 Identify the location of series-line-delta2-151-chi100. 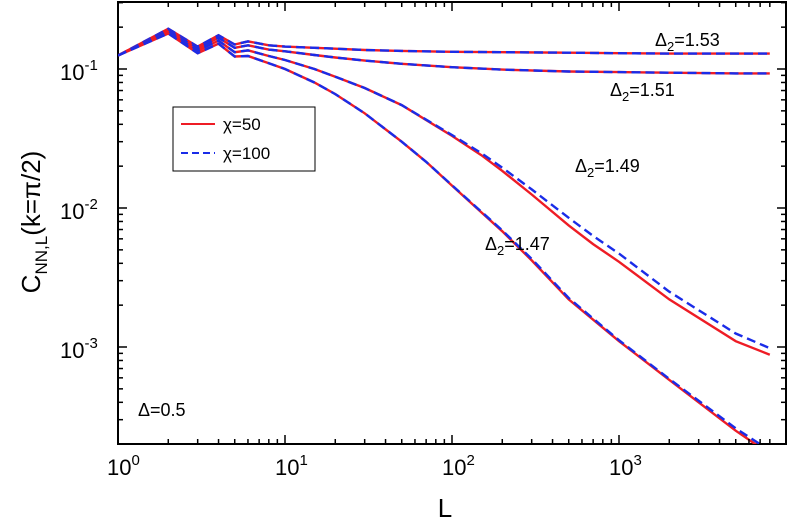
(444, 51).